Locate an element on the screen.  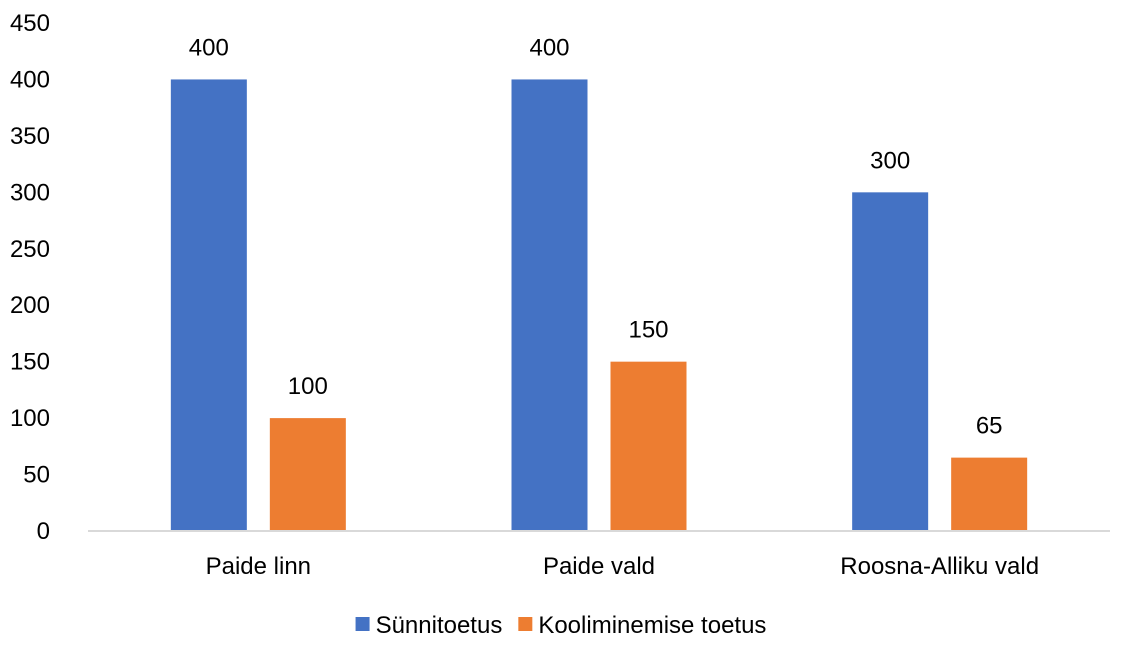
x-category-label: Paide vald is located at coordinates (599, 566).